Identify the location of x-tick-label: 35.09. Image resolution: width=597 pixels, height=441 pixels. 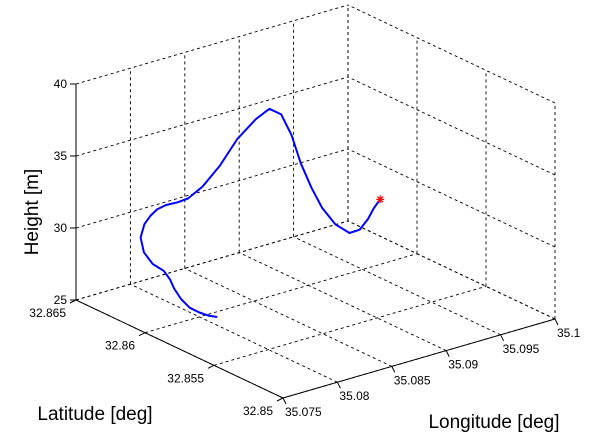
(463, 365).